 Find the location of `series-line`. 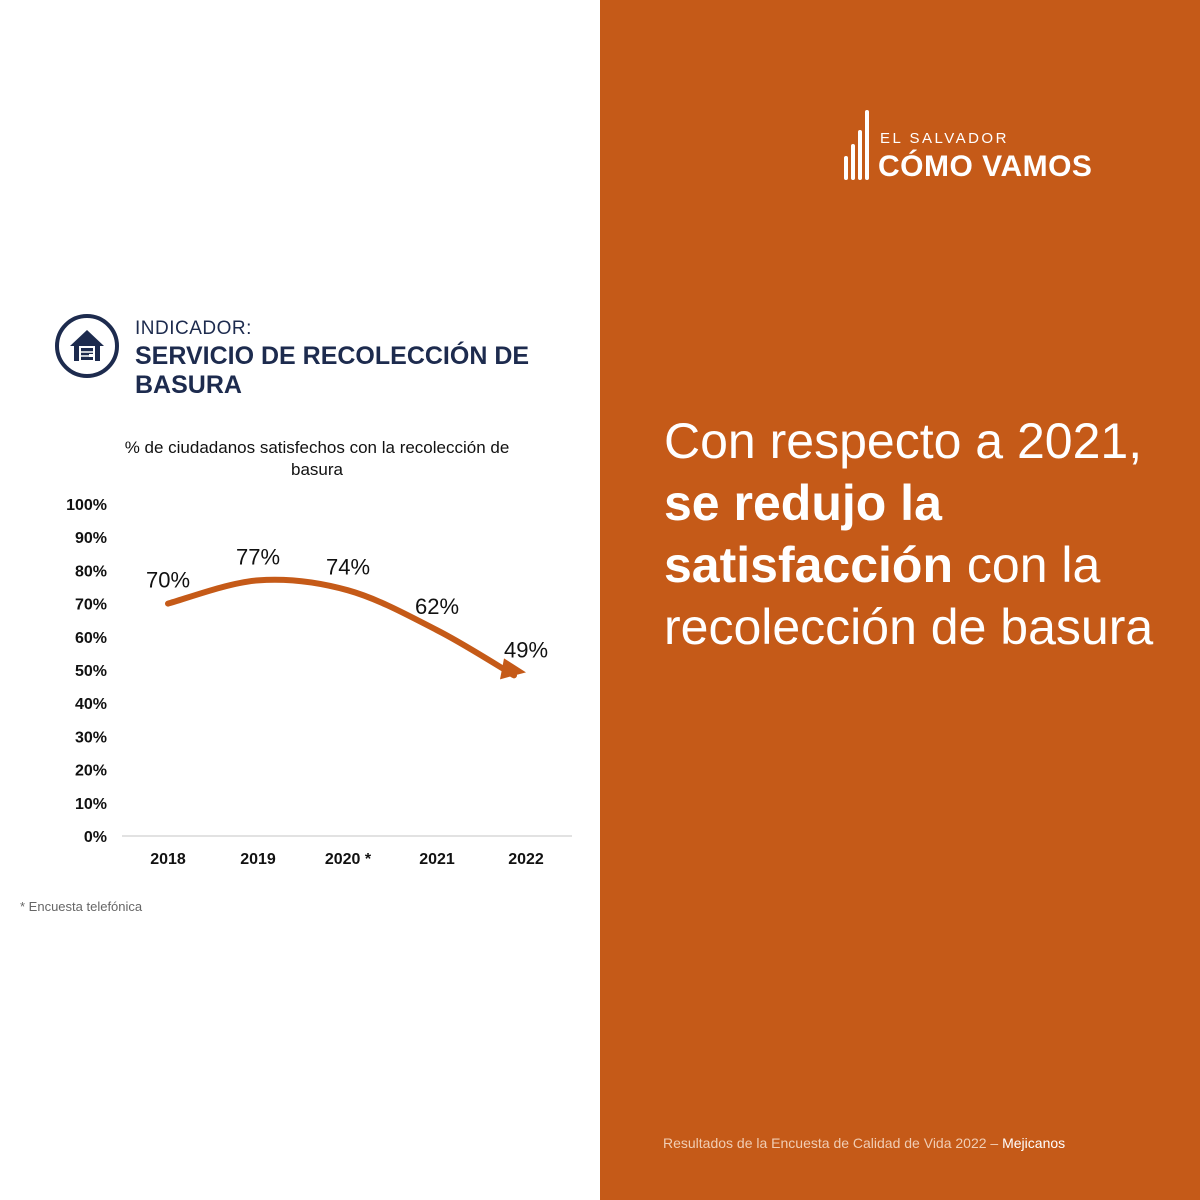

series-line is located at coordinates (341, 627).